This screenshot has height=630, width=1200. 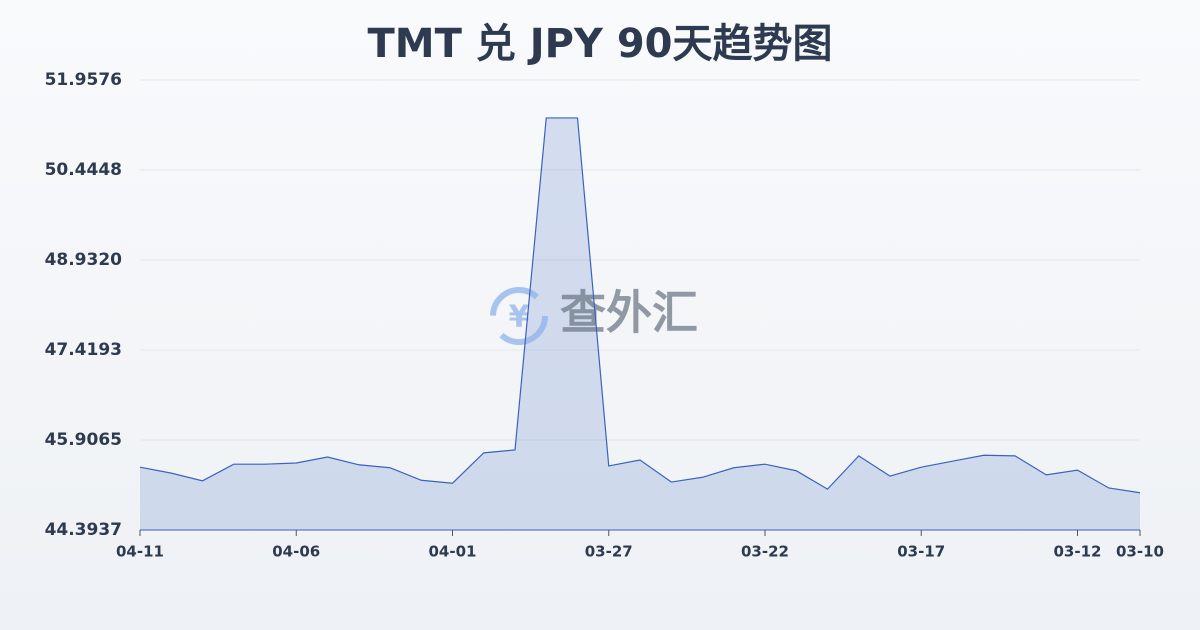 What do you see at coordinates (83, 170) in the screenshot?
I see `y-tick-label: 50.4448` at bounding box center [83, 170].